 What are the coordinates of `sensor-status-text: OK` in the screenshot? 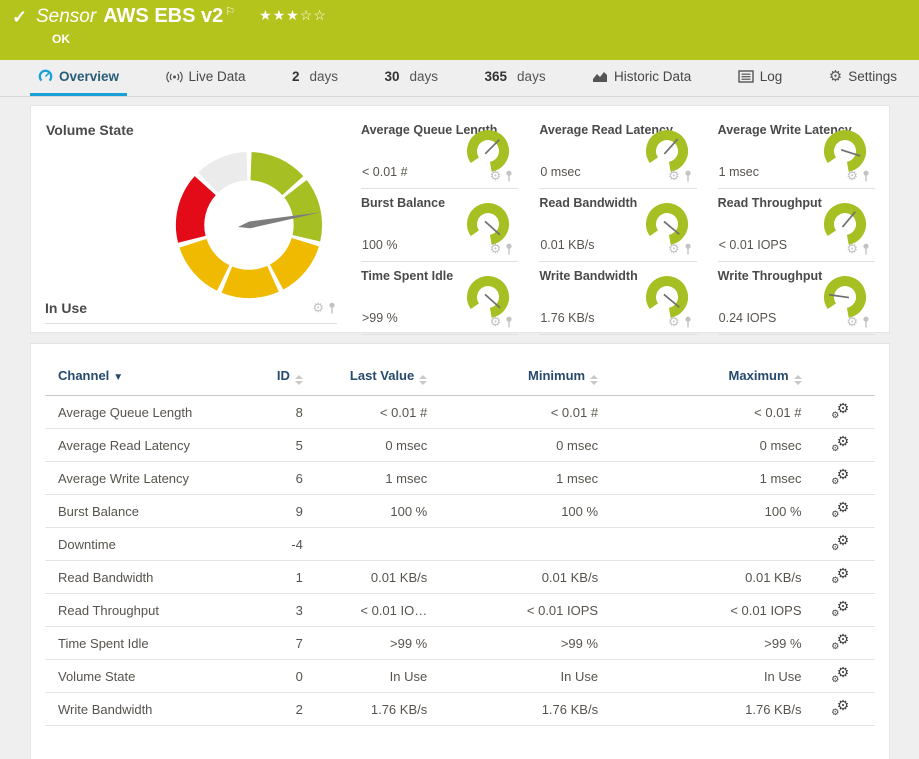 It's located at (61, 39).